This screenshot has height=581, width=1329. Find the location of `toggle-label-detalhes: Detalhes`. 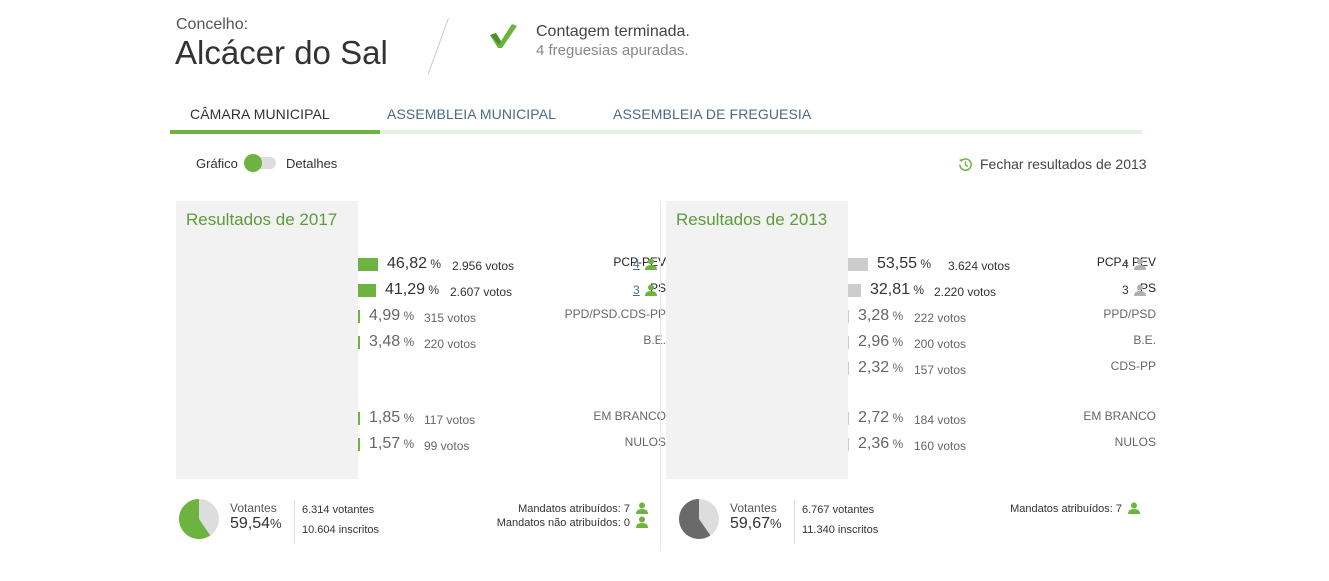

toggle-label-detalhes: Detalhes is located at coordinates (312, 163).